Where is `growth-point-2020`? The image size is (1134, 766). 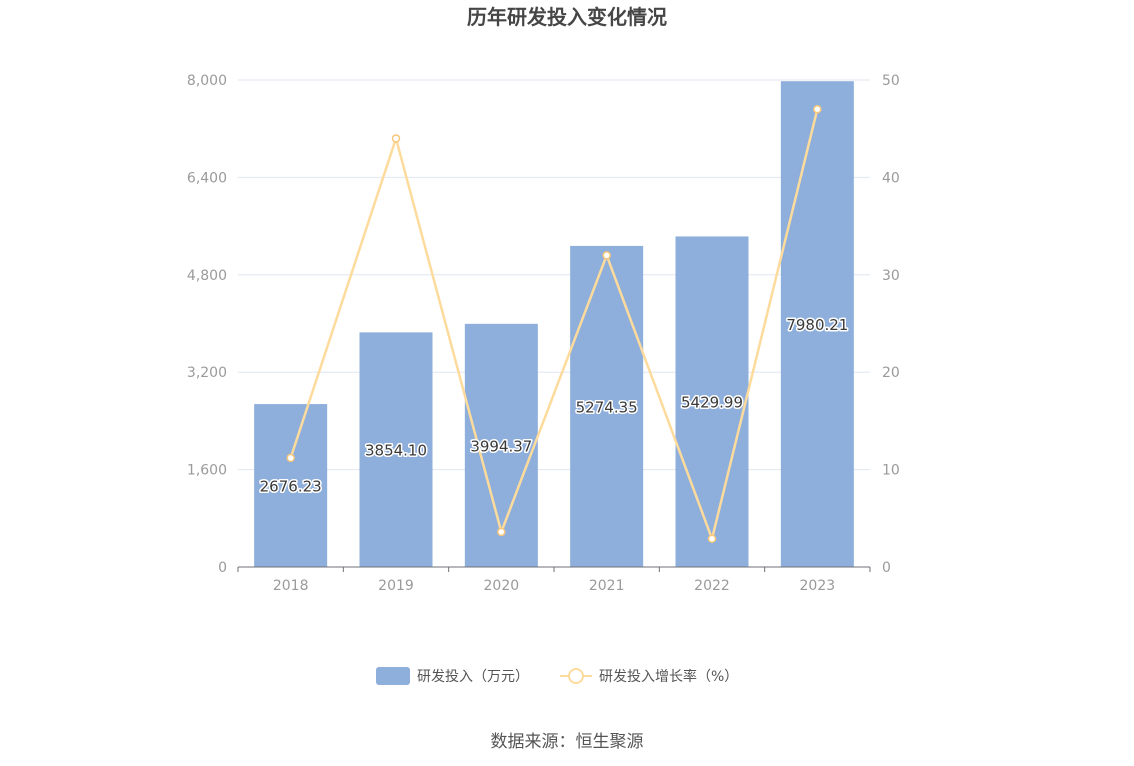 growth-point-2020 is located at coordinates (501, 532).